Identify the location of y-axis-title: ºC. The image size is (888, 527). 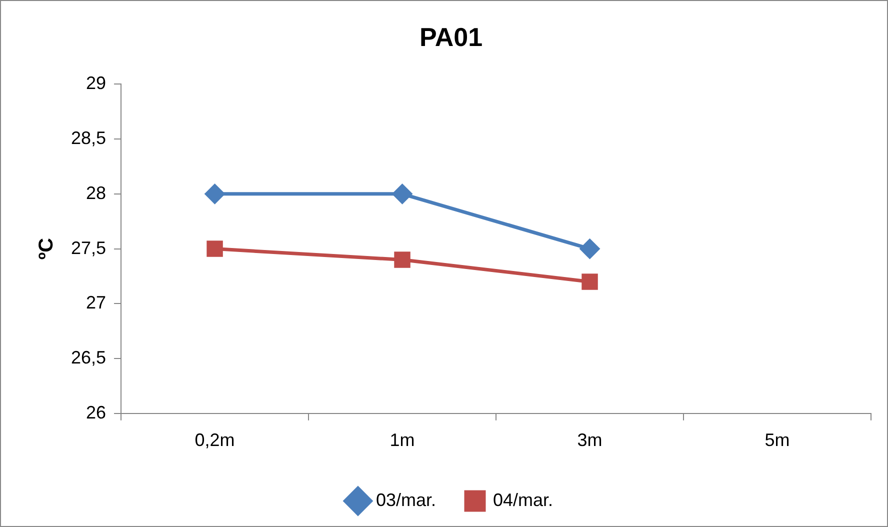
(47, 249).